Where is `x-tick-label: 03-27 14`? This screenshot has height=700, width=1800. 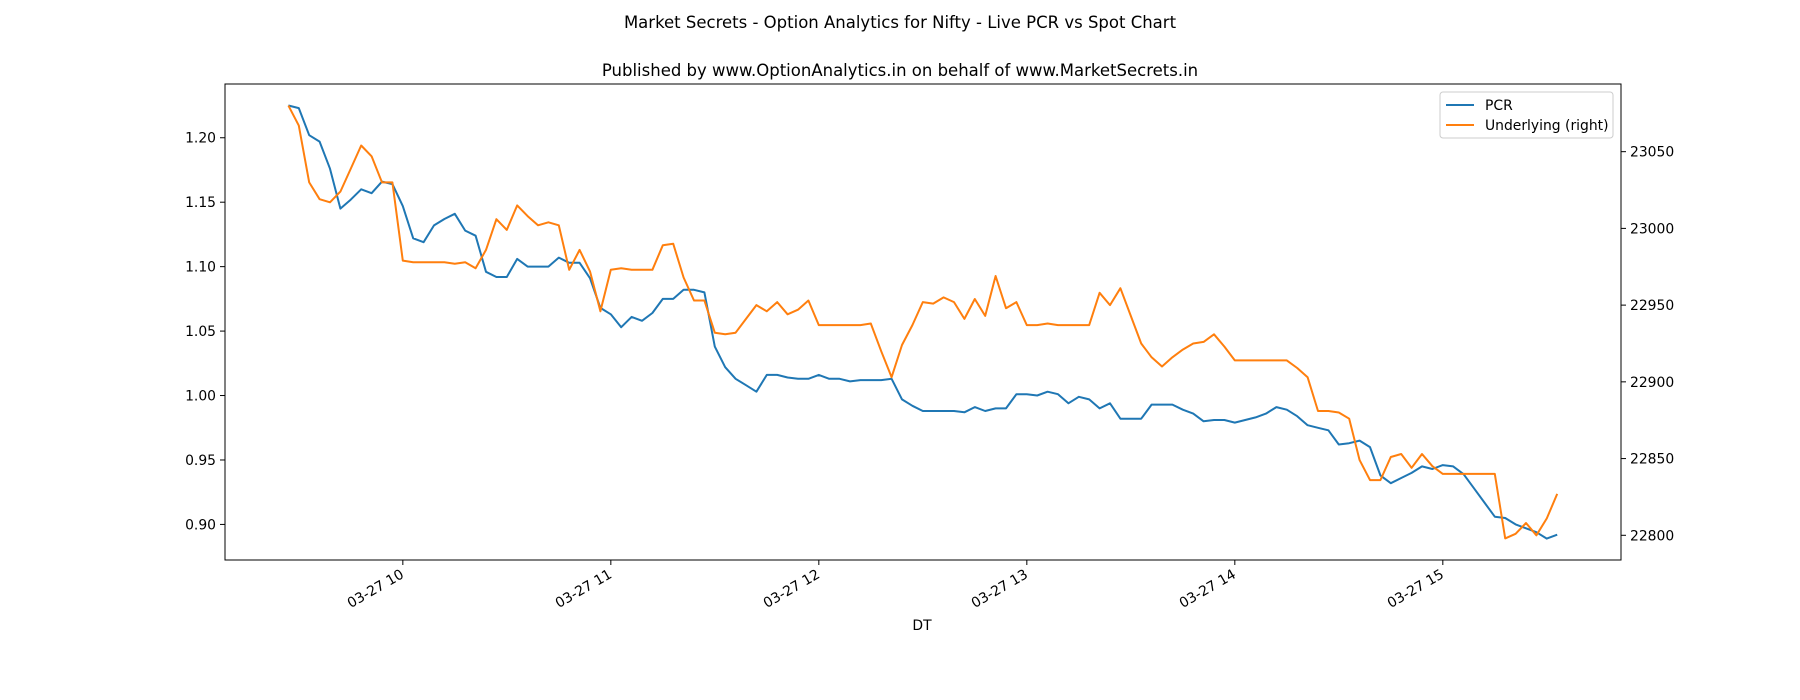
x-tick-label: 03-27 14 is located at coordinates (1208, 589).